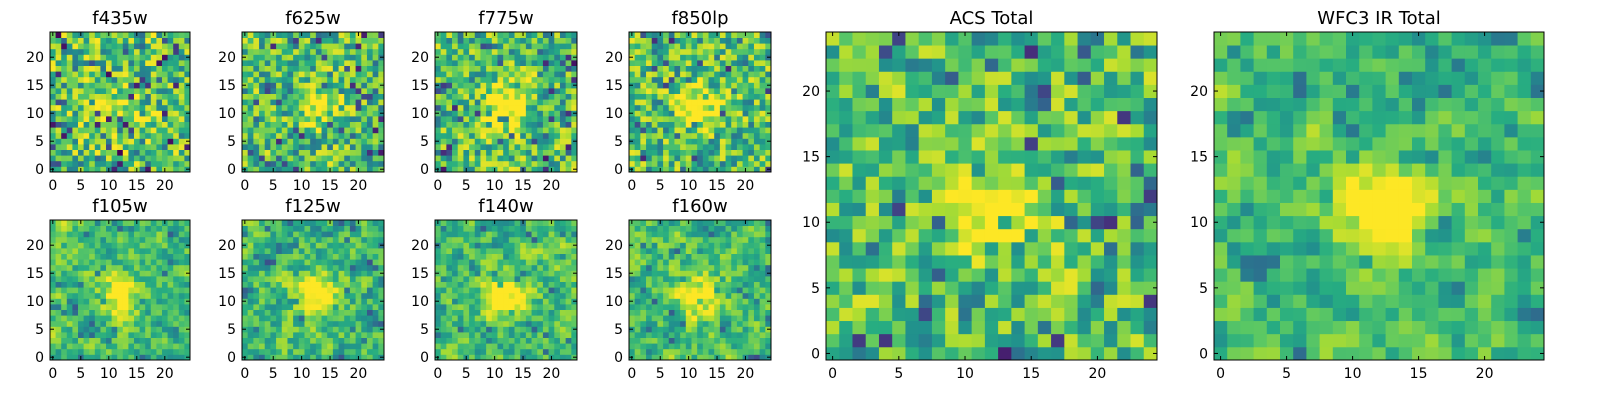  Describe the element at coordinates (437, 374) in the screenshot. I see `x-tick-label: 0` at that location.